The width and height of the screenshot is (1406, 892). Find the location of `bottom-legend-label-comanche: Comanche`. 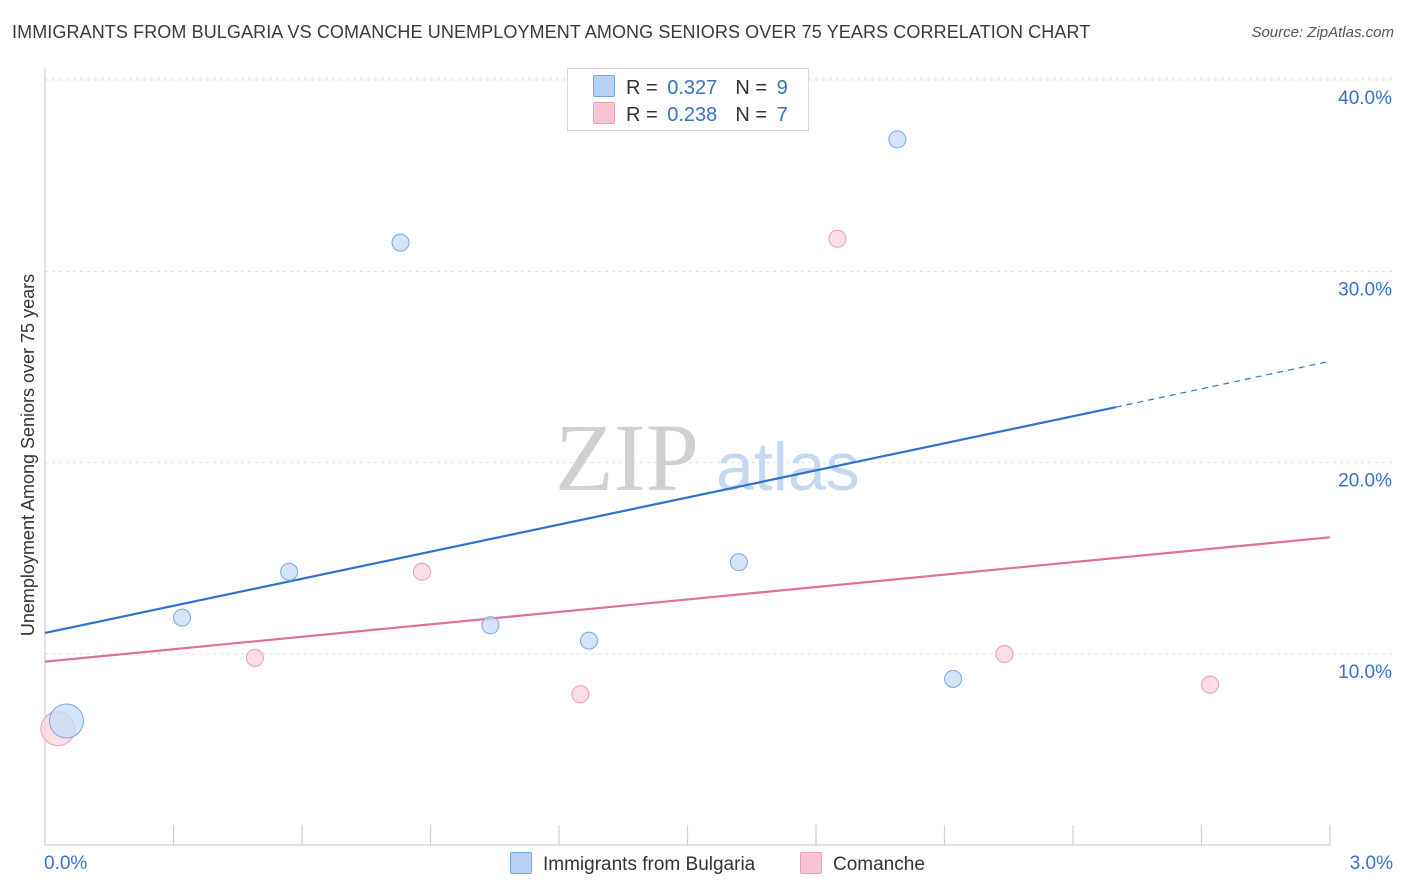

bottom-legend-label-comanche: Comanche is located at coordinates (879, 864).